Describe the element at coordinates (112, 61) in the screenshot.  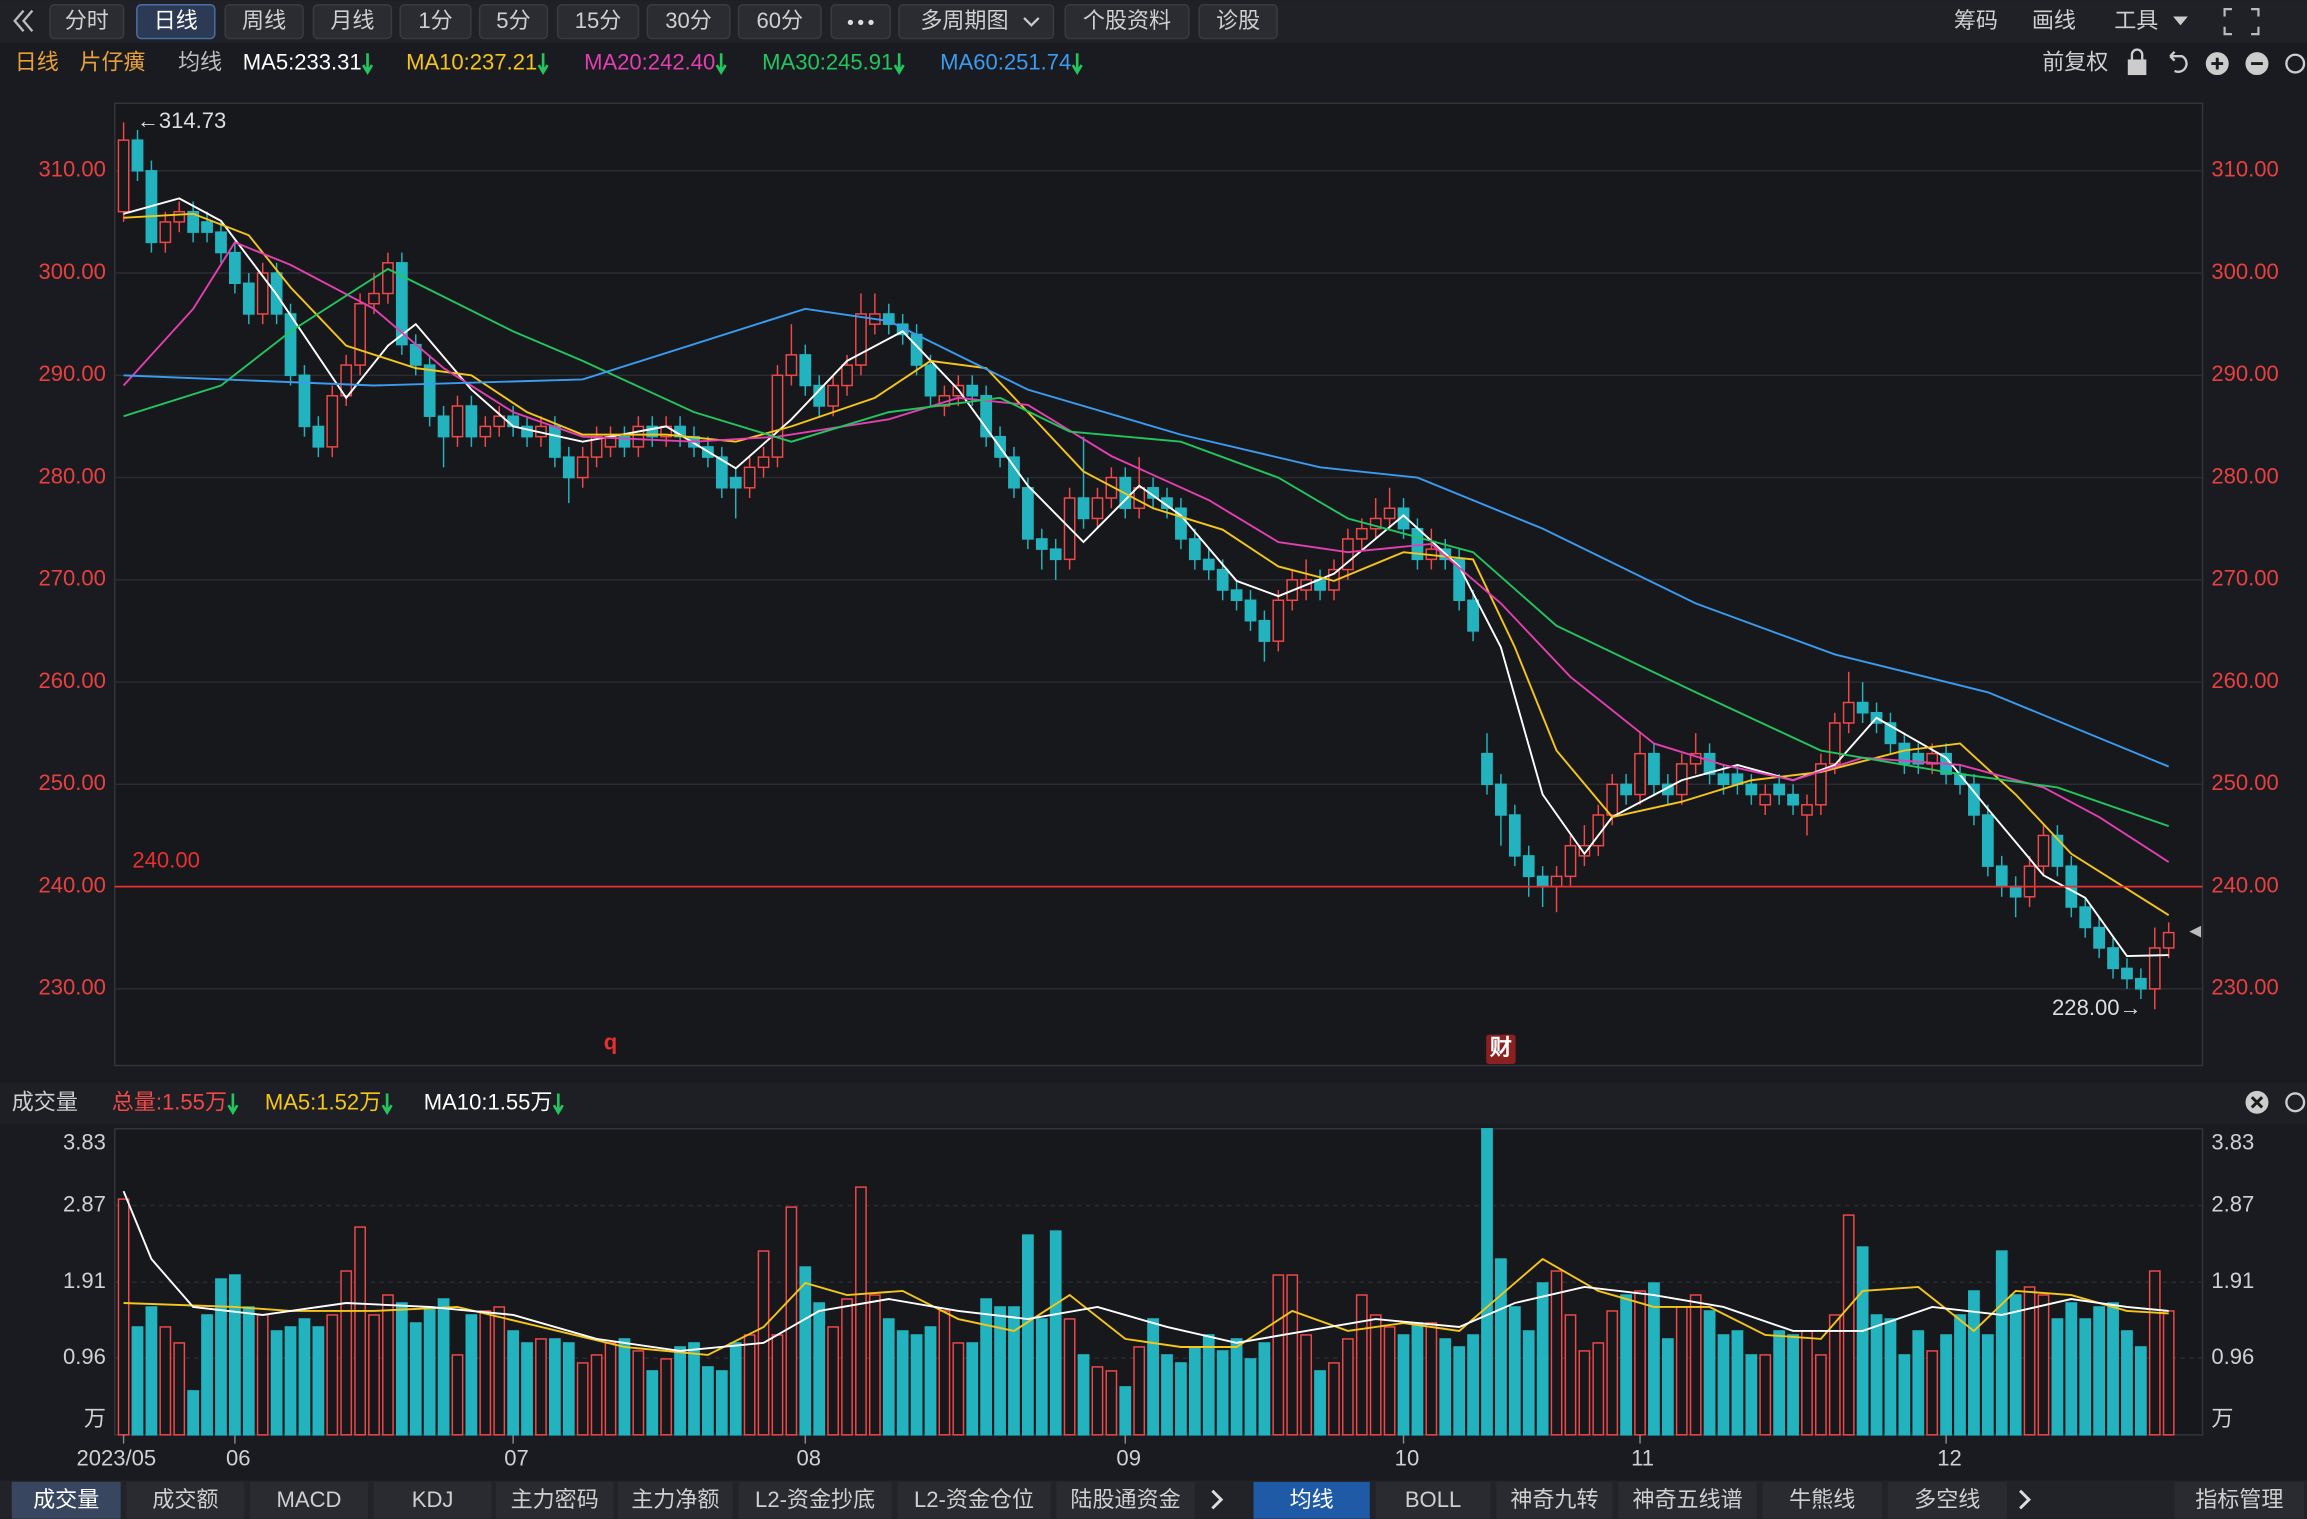
I see `stock-name: 片仔癀` at that location.